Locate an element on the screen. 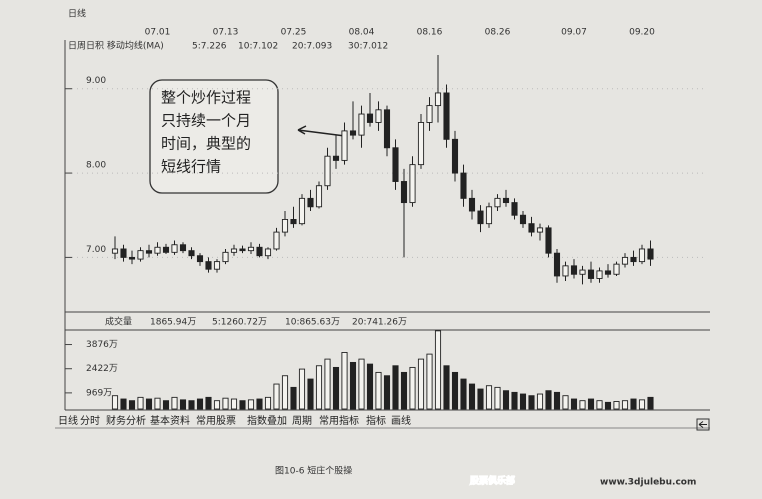  x-tick-label: 09.20 is located at coordinates (642, 33).